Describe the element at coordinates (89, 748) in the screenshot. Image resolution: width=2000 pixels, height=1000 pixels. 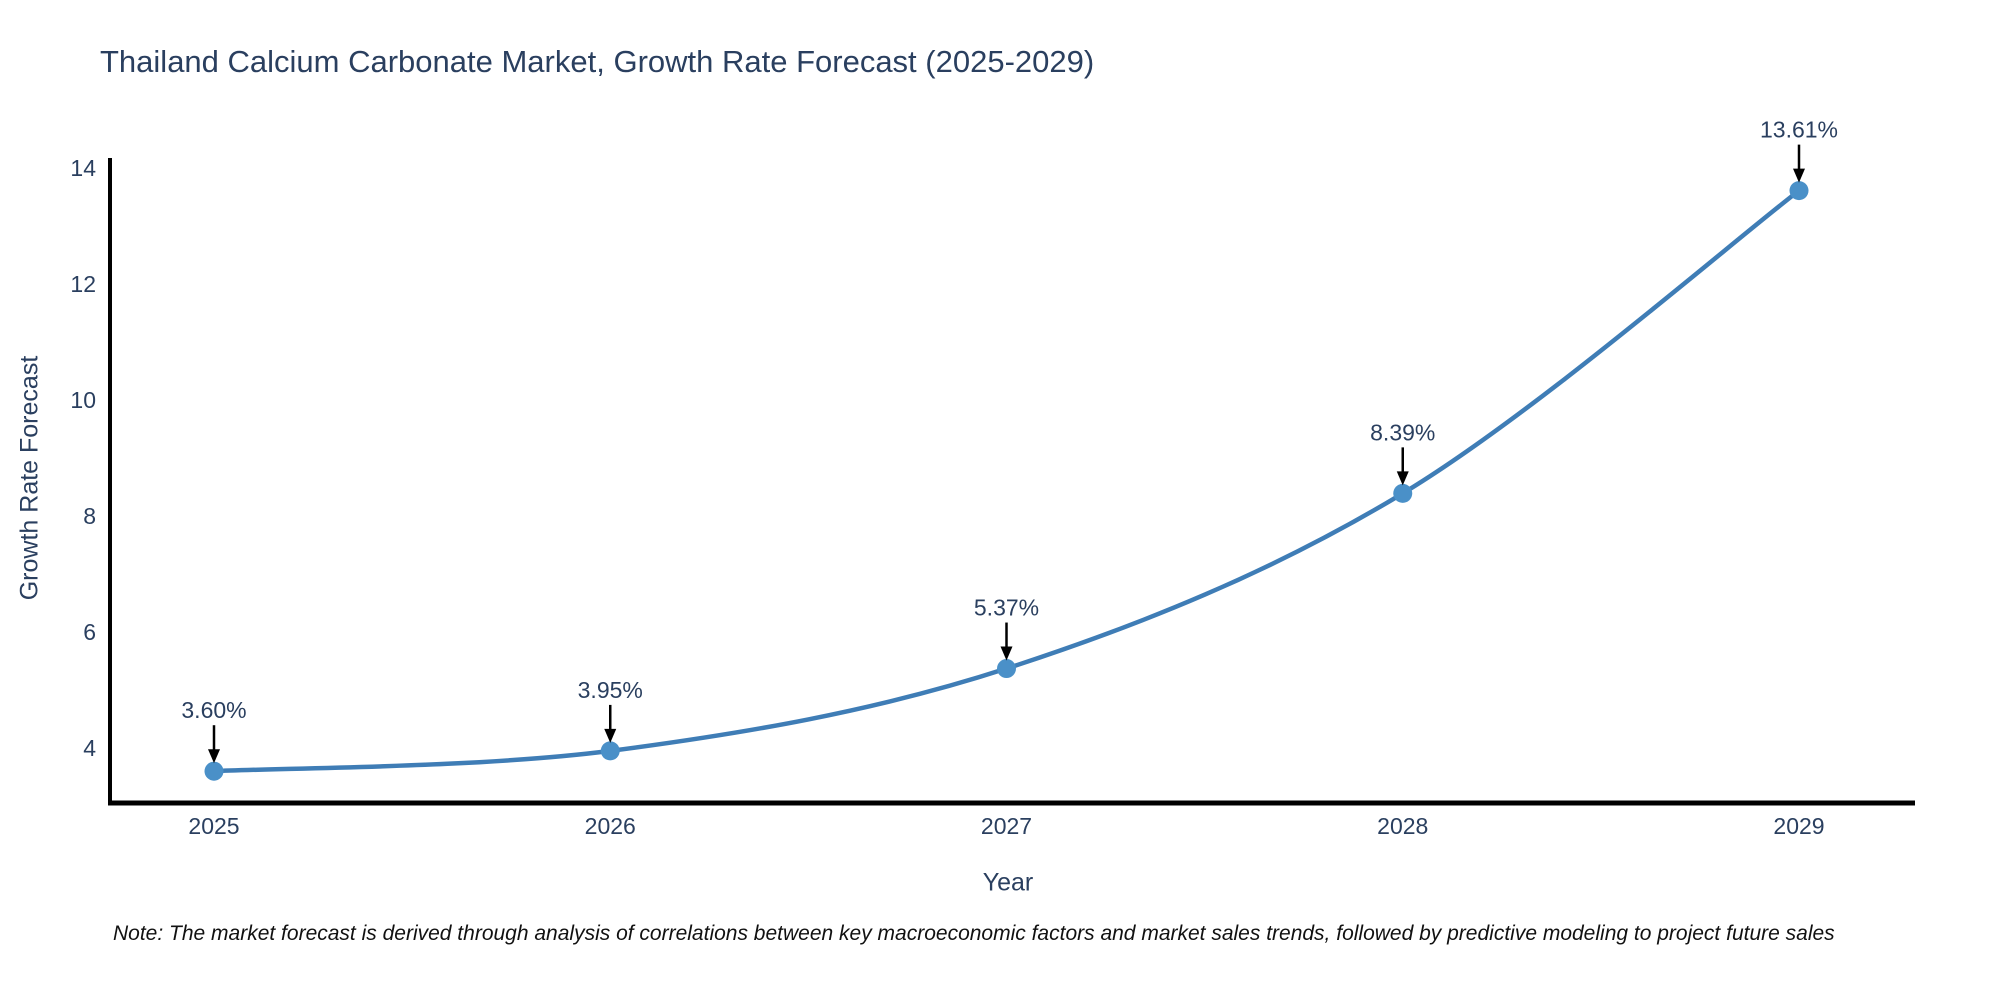
I see `y-tick-label: 4` at that location.